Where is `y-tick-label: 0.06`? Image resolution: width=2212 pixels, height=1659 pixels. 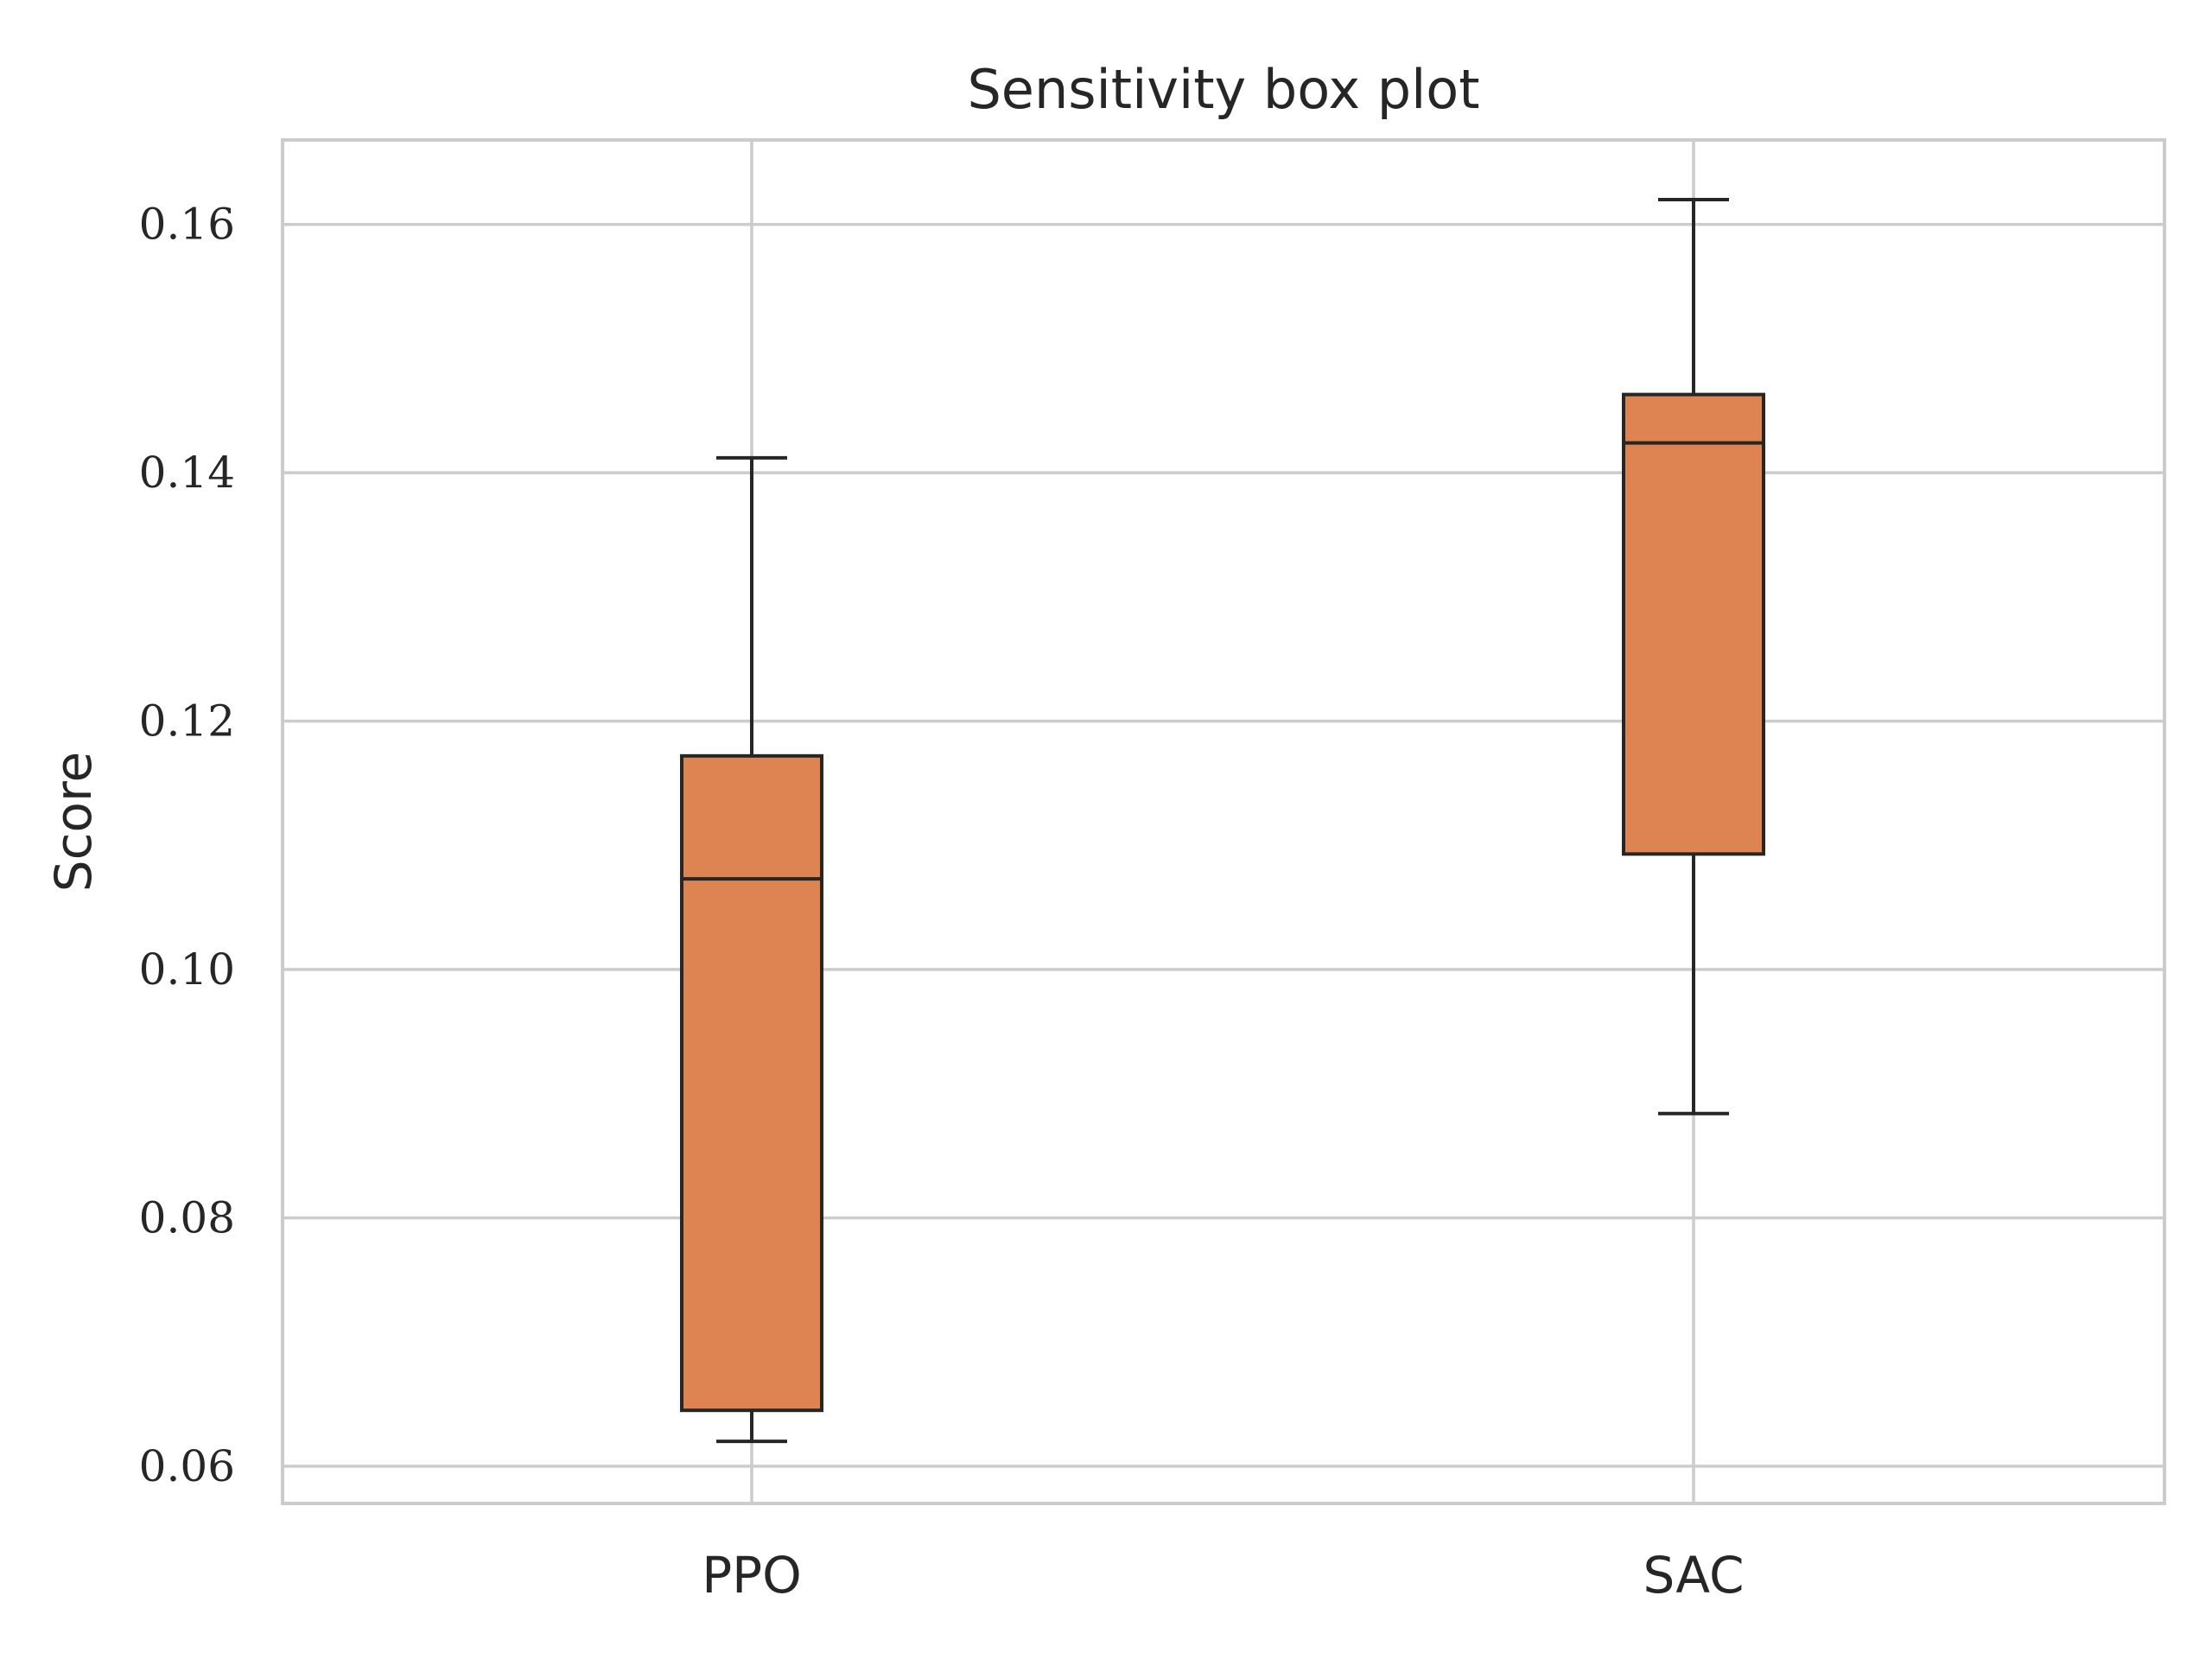 y-tick-label: 0.06 is located at coordinates (187, 1466).